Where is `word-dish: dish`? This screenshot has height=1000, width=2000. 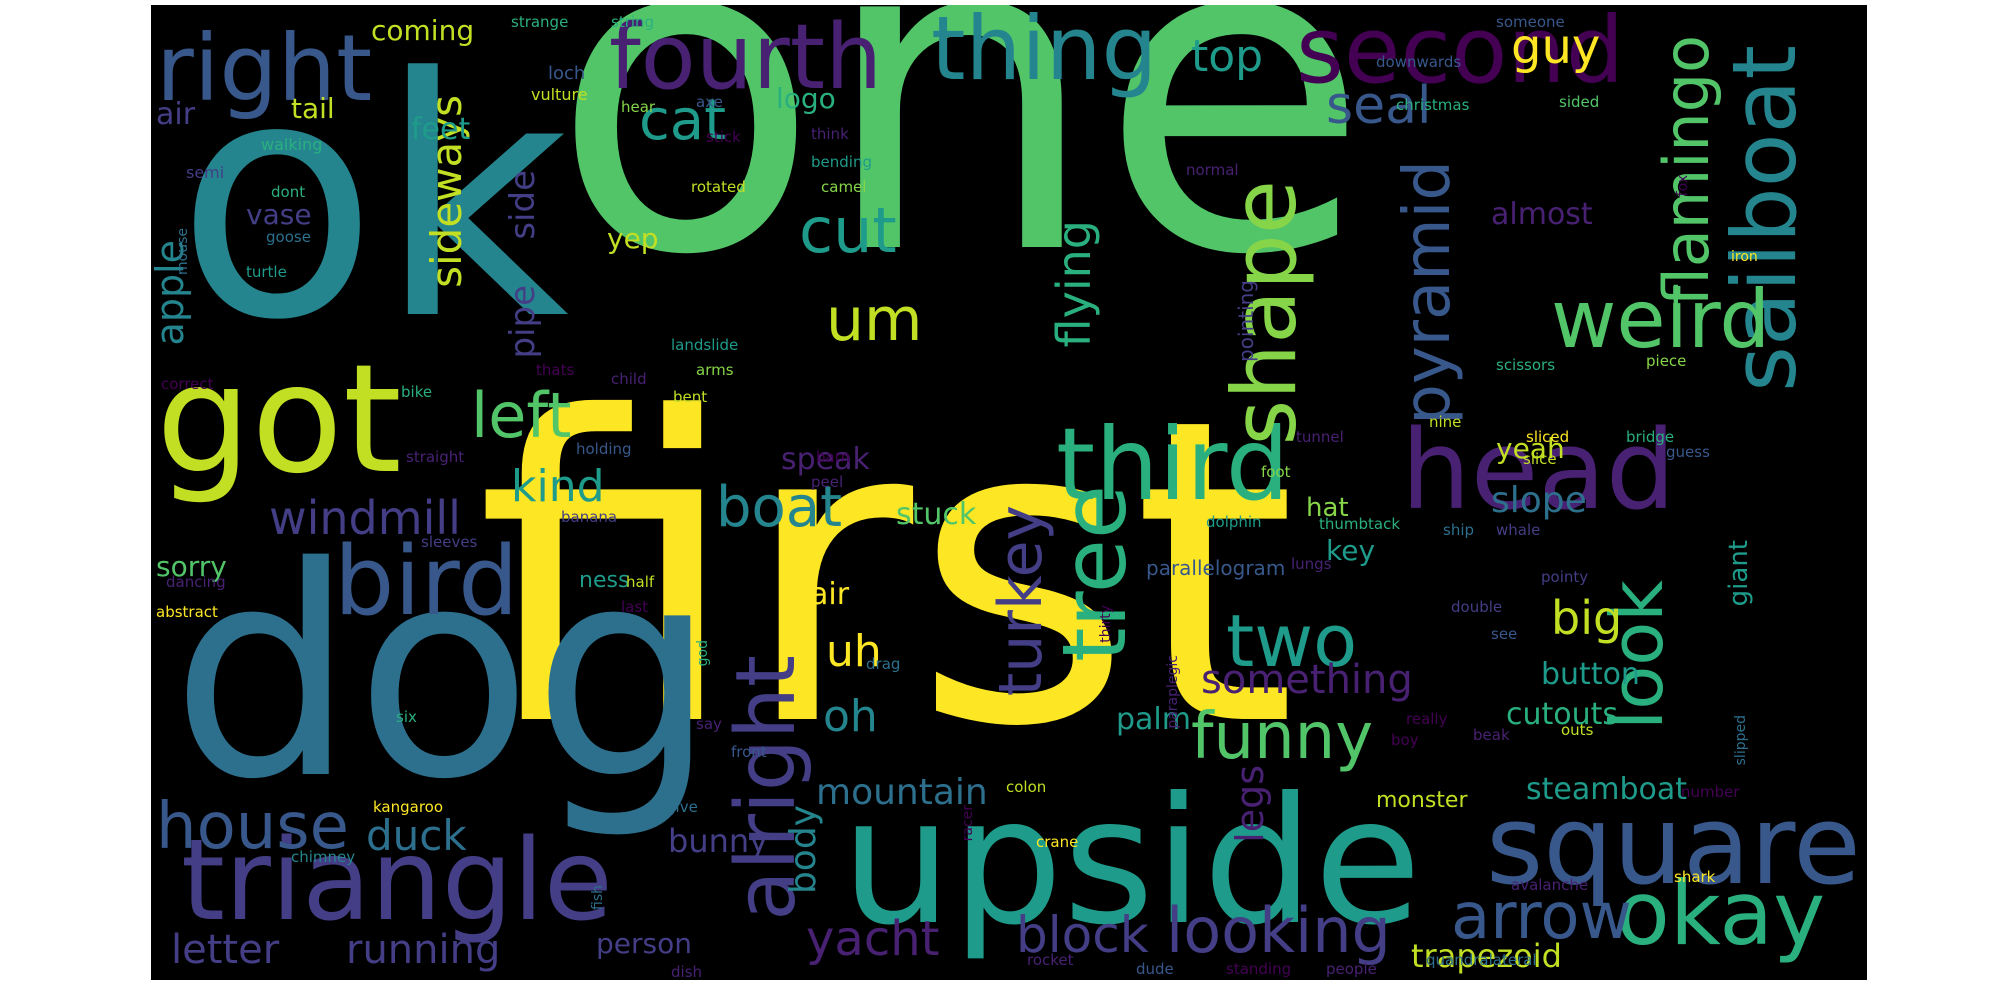 word-dish: dish is located at coordinates (687, 971).